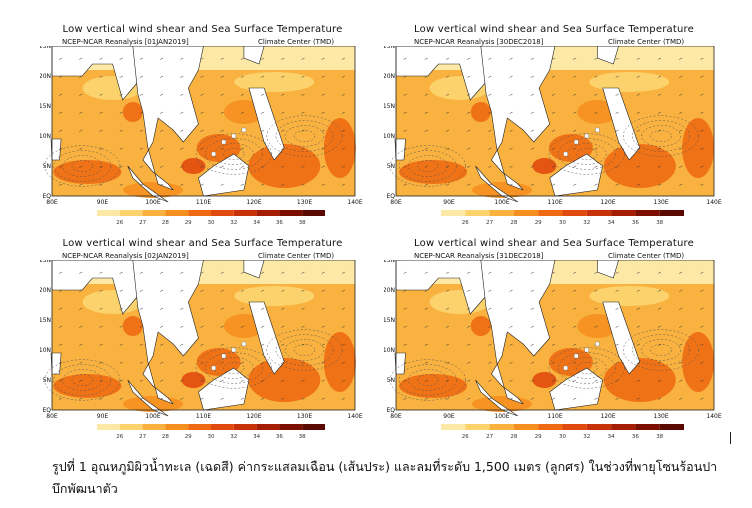  What do you see at coordinates (142, 223) in the screenshot?
I see `colorbar-label: 27` at bounding box center [142, 223].